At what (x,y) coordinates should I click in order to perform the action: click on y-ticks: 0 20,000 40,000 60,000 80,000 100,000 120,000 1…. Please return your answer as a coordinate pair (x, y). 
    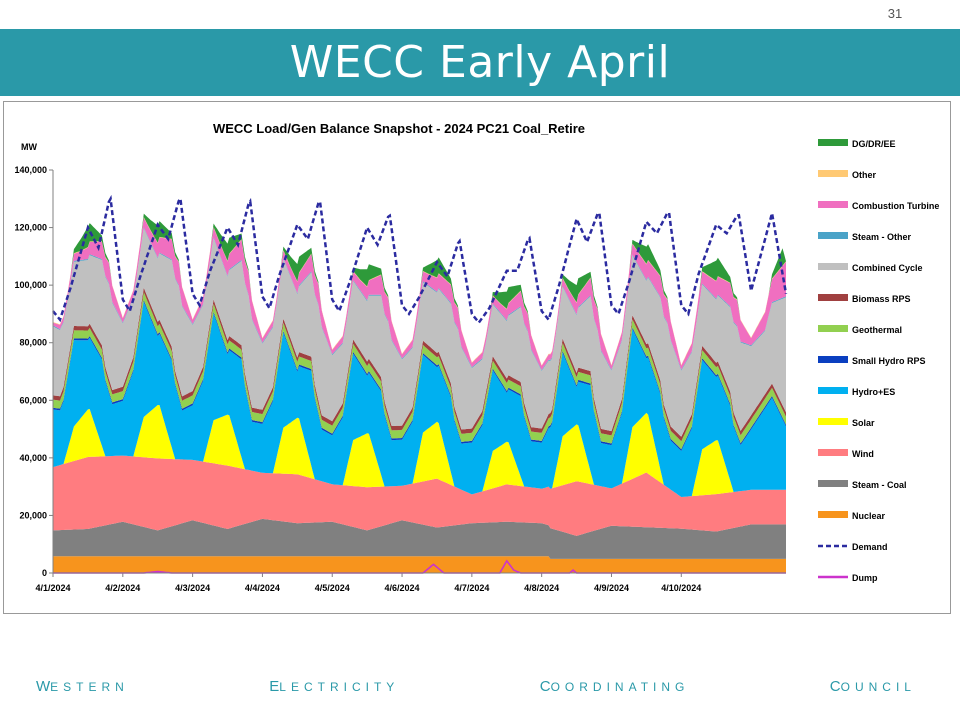
    Looking at the image, I should click on (33, 371).